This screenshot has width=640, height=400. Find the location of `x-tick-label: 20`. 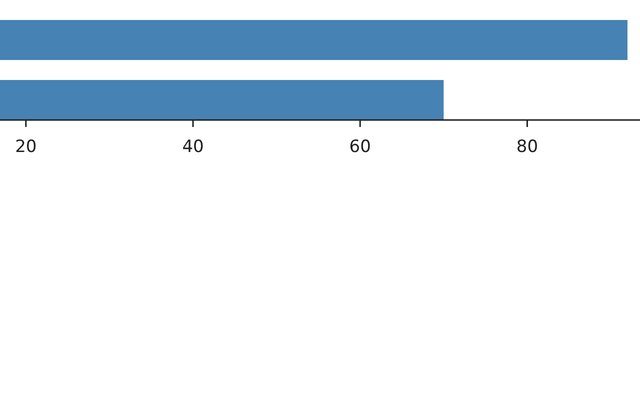

x-tick-label: 20 is located at coordinates (26, 147).